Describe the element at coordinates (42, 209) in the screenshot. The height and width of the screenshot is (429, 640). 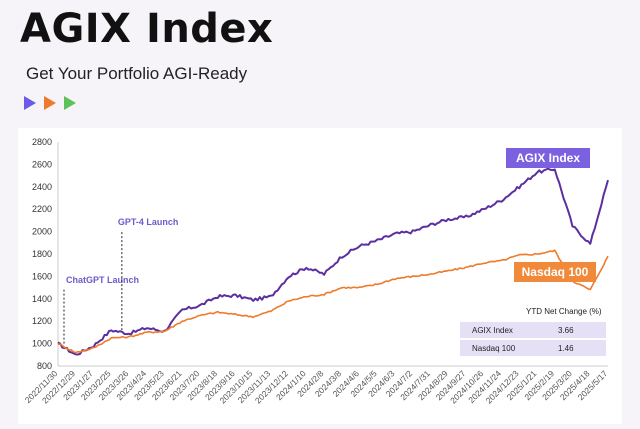
I see `y-tick-label: 2200` at that location.